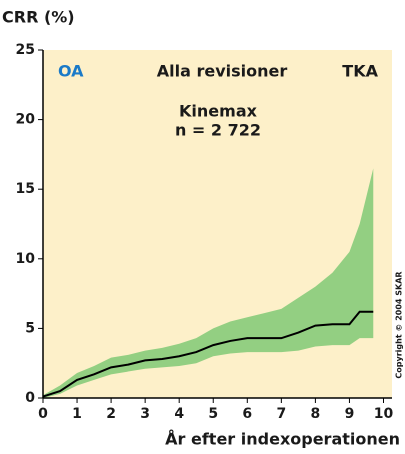 This screenshot has height=454, width=405. What do you see at coordinates (281, 414) in the screenshot?
I see `x-tick-label: 7` at bounding box center [281, 414].